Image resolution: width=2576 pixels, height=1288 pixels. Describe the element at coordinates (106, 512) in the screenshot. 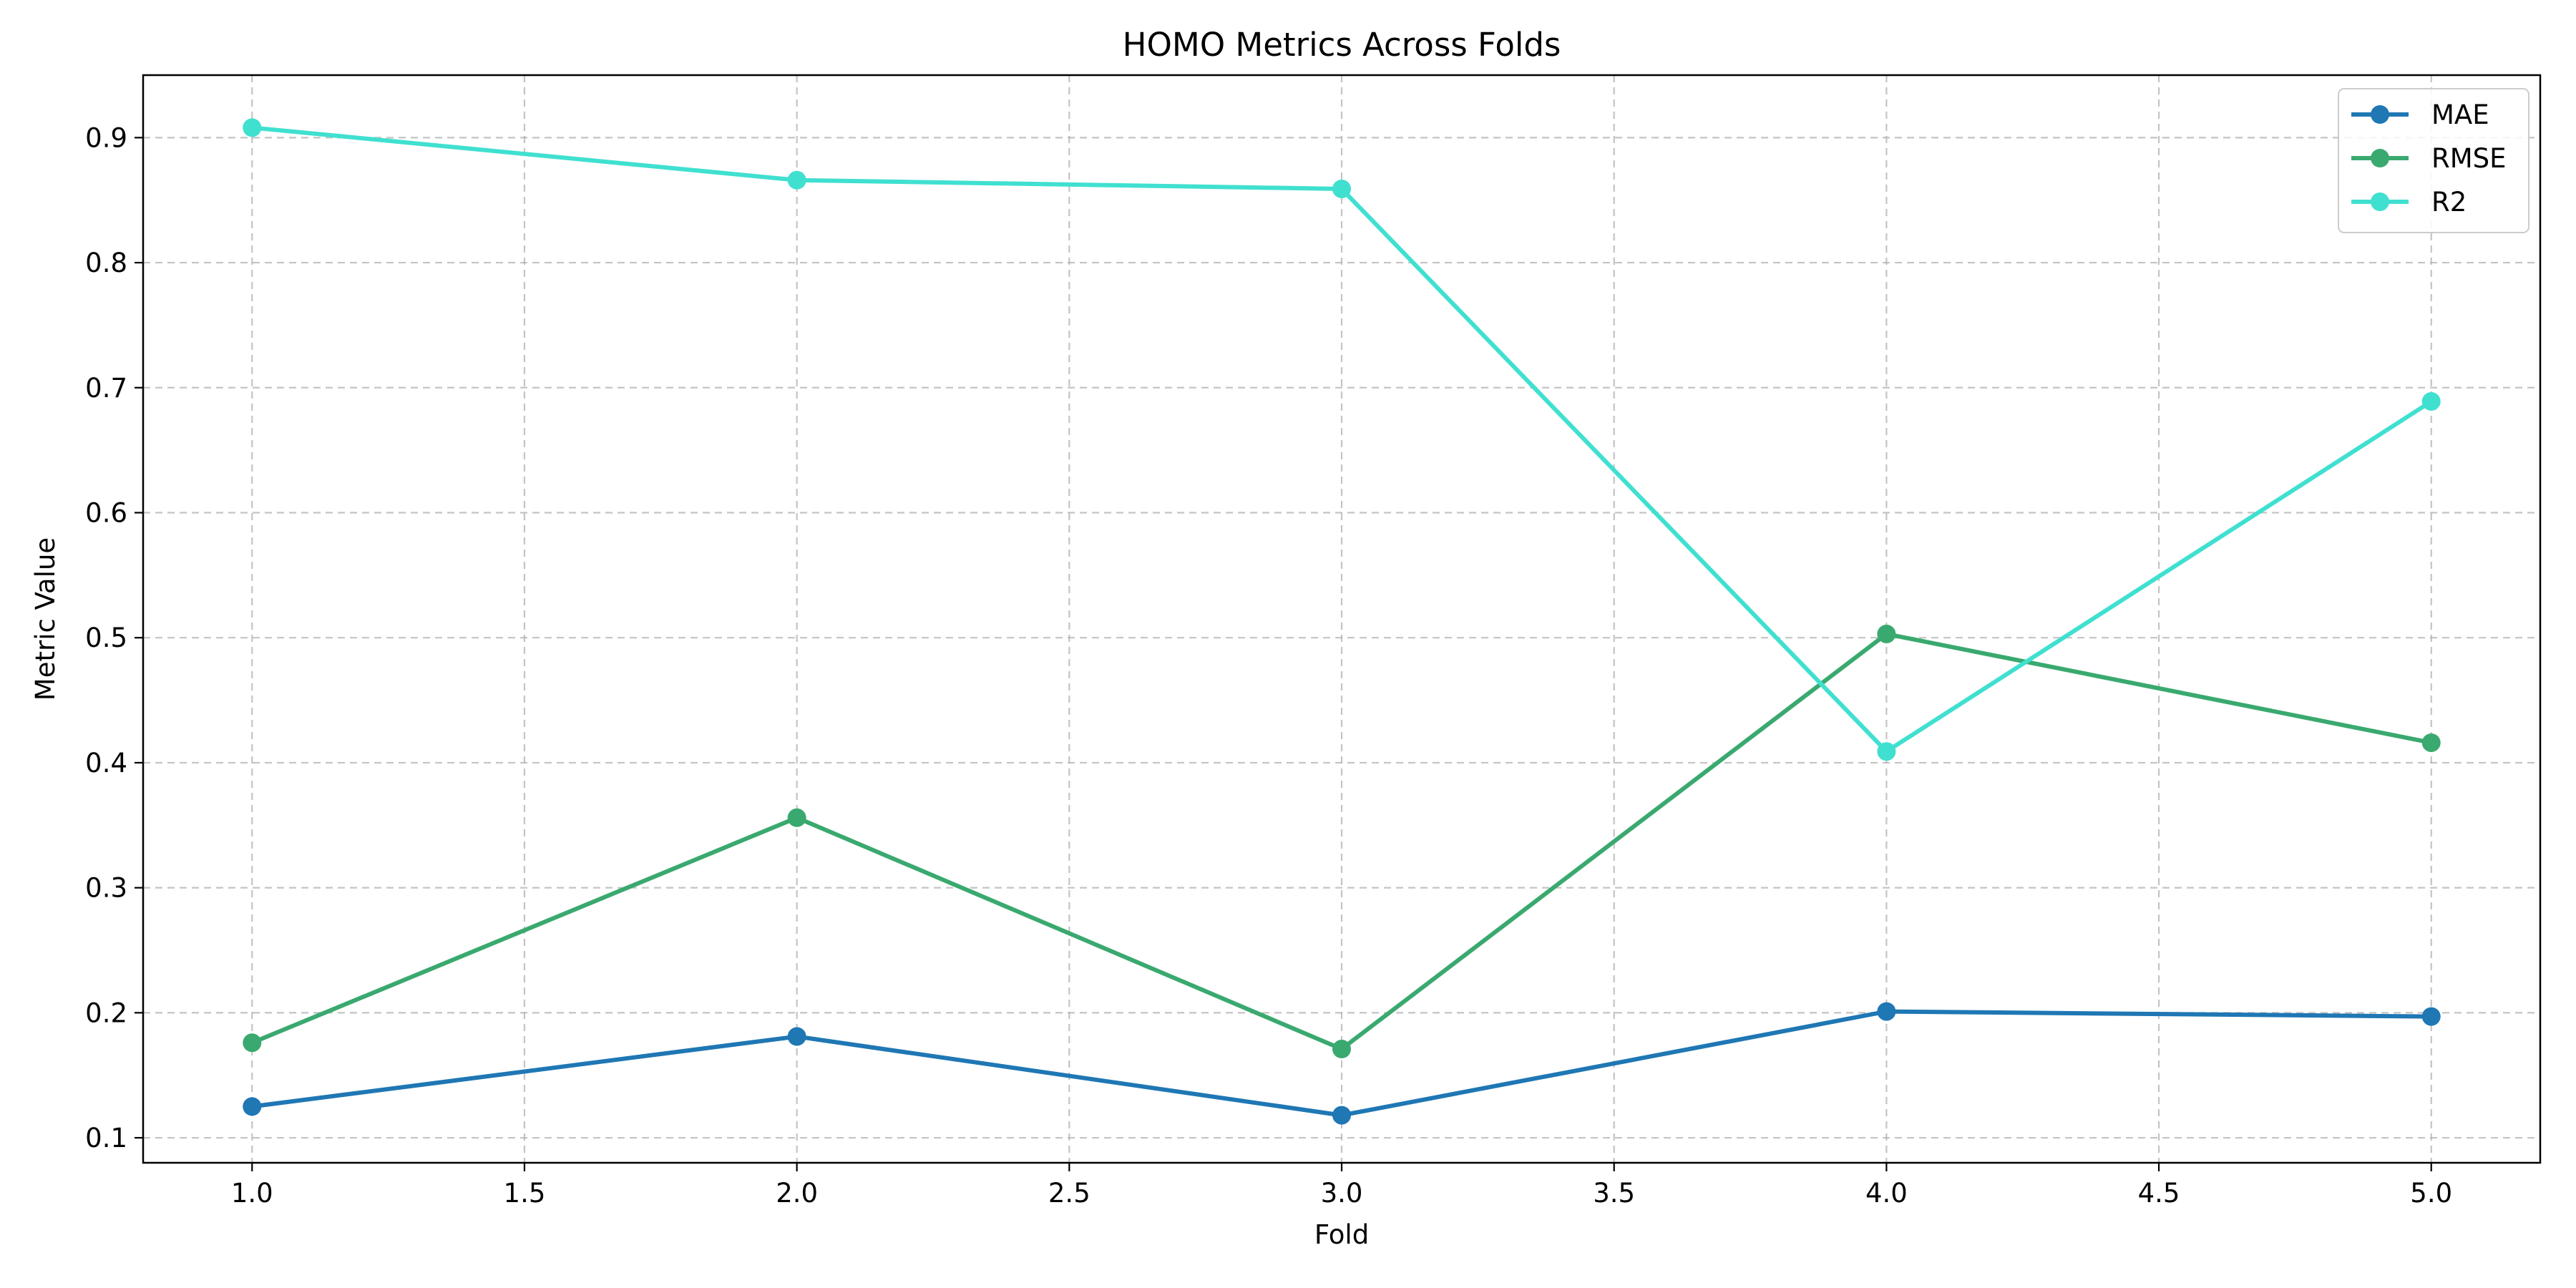

I see `y-tick-label: 0.6` at that location.